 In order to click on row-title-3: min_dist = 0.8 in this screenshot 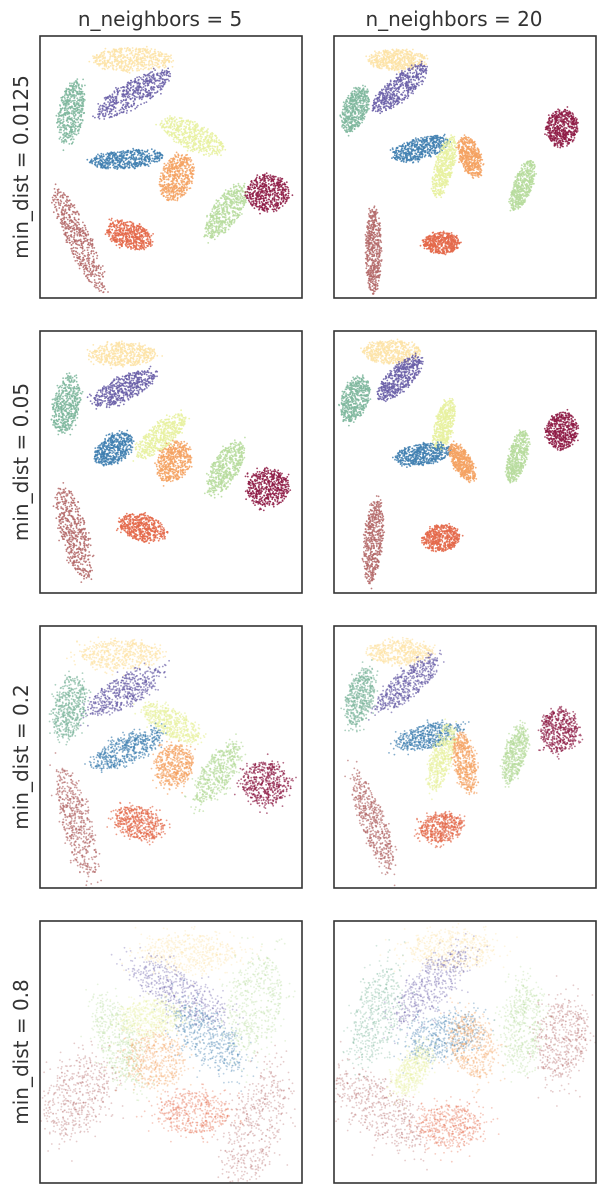, I will do `click(21, 1052)`.